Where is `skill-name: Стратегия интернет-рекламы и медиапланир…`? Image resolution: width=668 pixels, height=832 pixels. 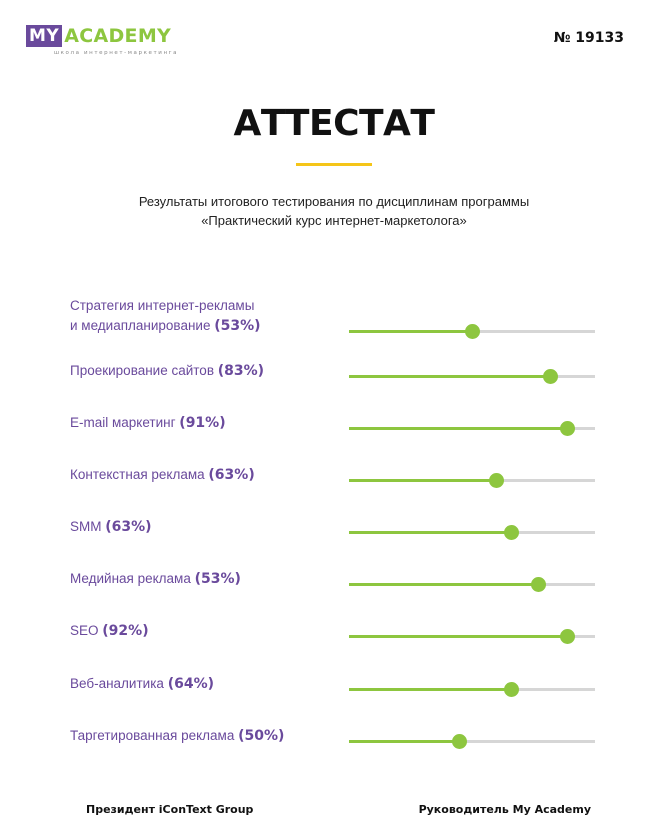 skill-name: Стратегия интернет-рекламы и медиапланир… is located at coordinates (162, 315).